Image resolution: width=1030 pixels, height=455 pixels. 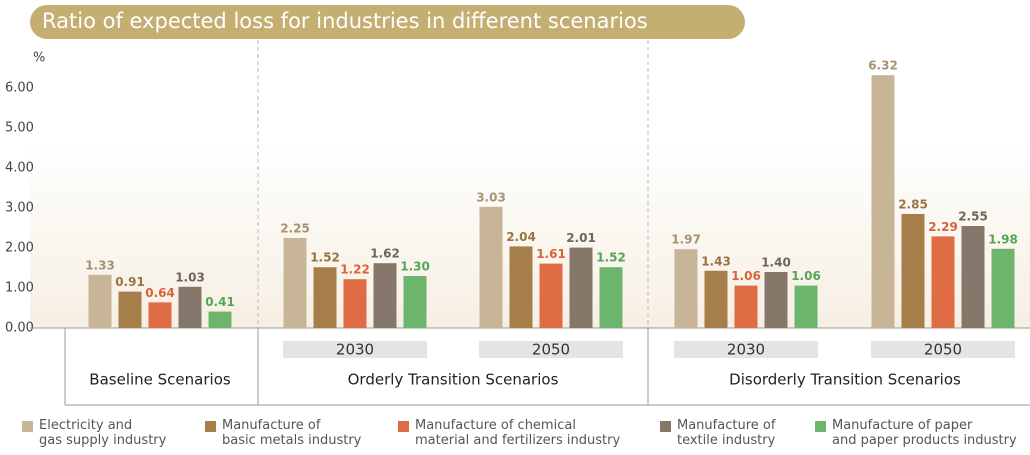 I want to click on data-label: 2.25, so click(x=295, y=229).